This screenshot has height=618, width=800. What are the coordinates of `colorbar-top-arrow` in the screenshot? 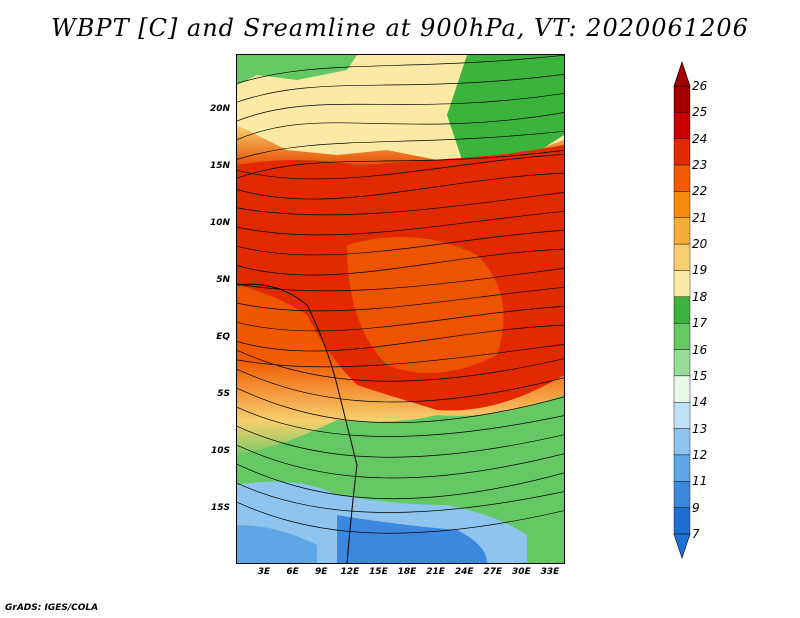 It's located at (682, 74).